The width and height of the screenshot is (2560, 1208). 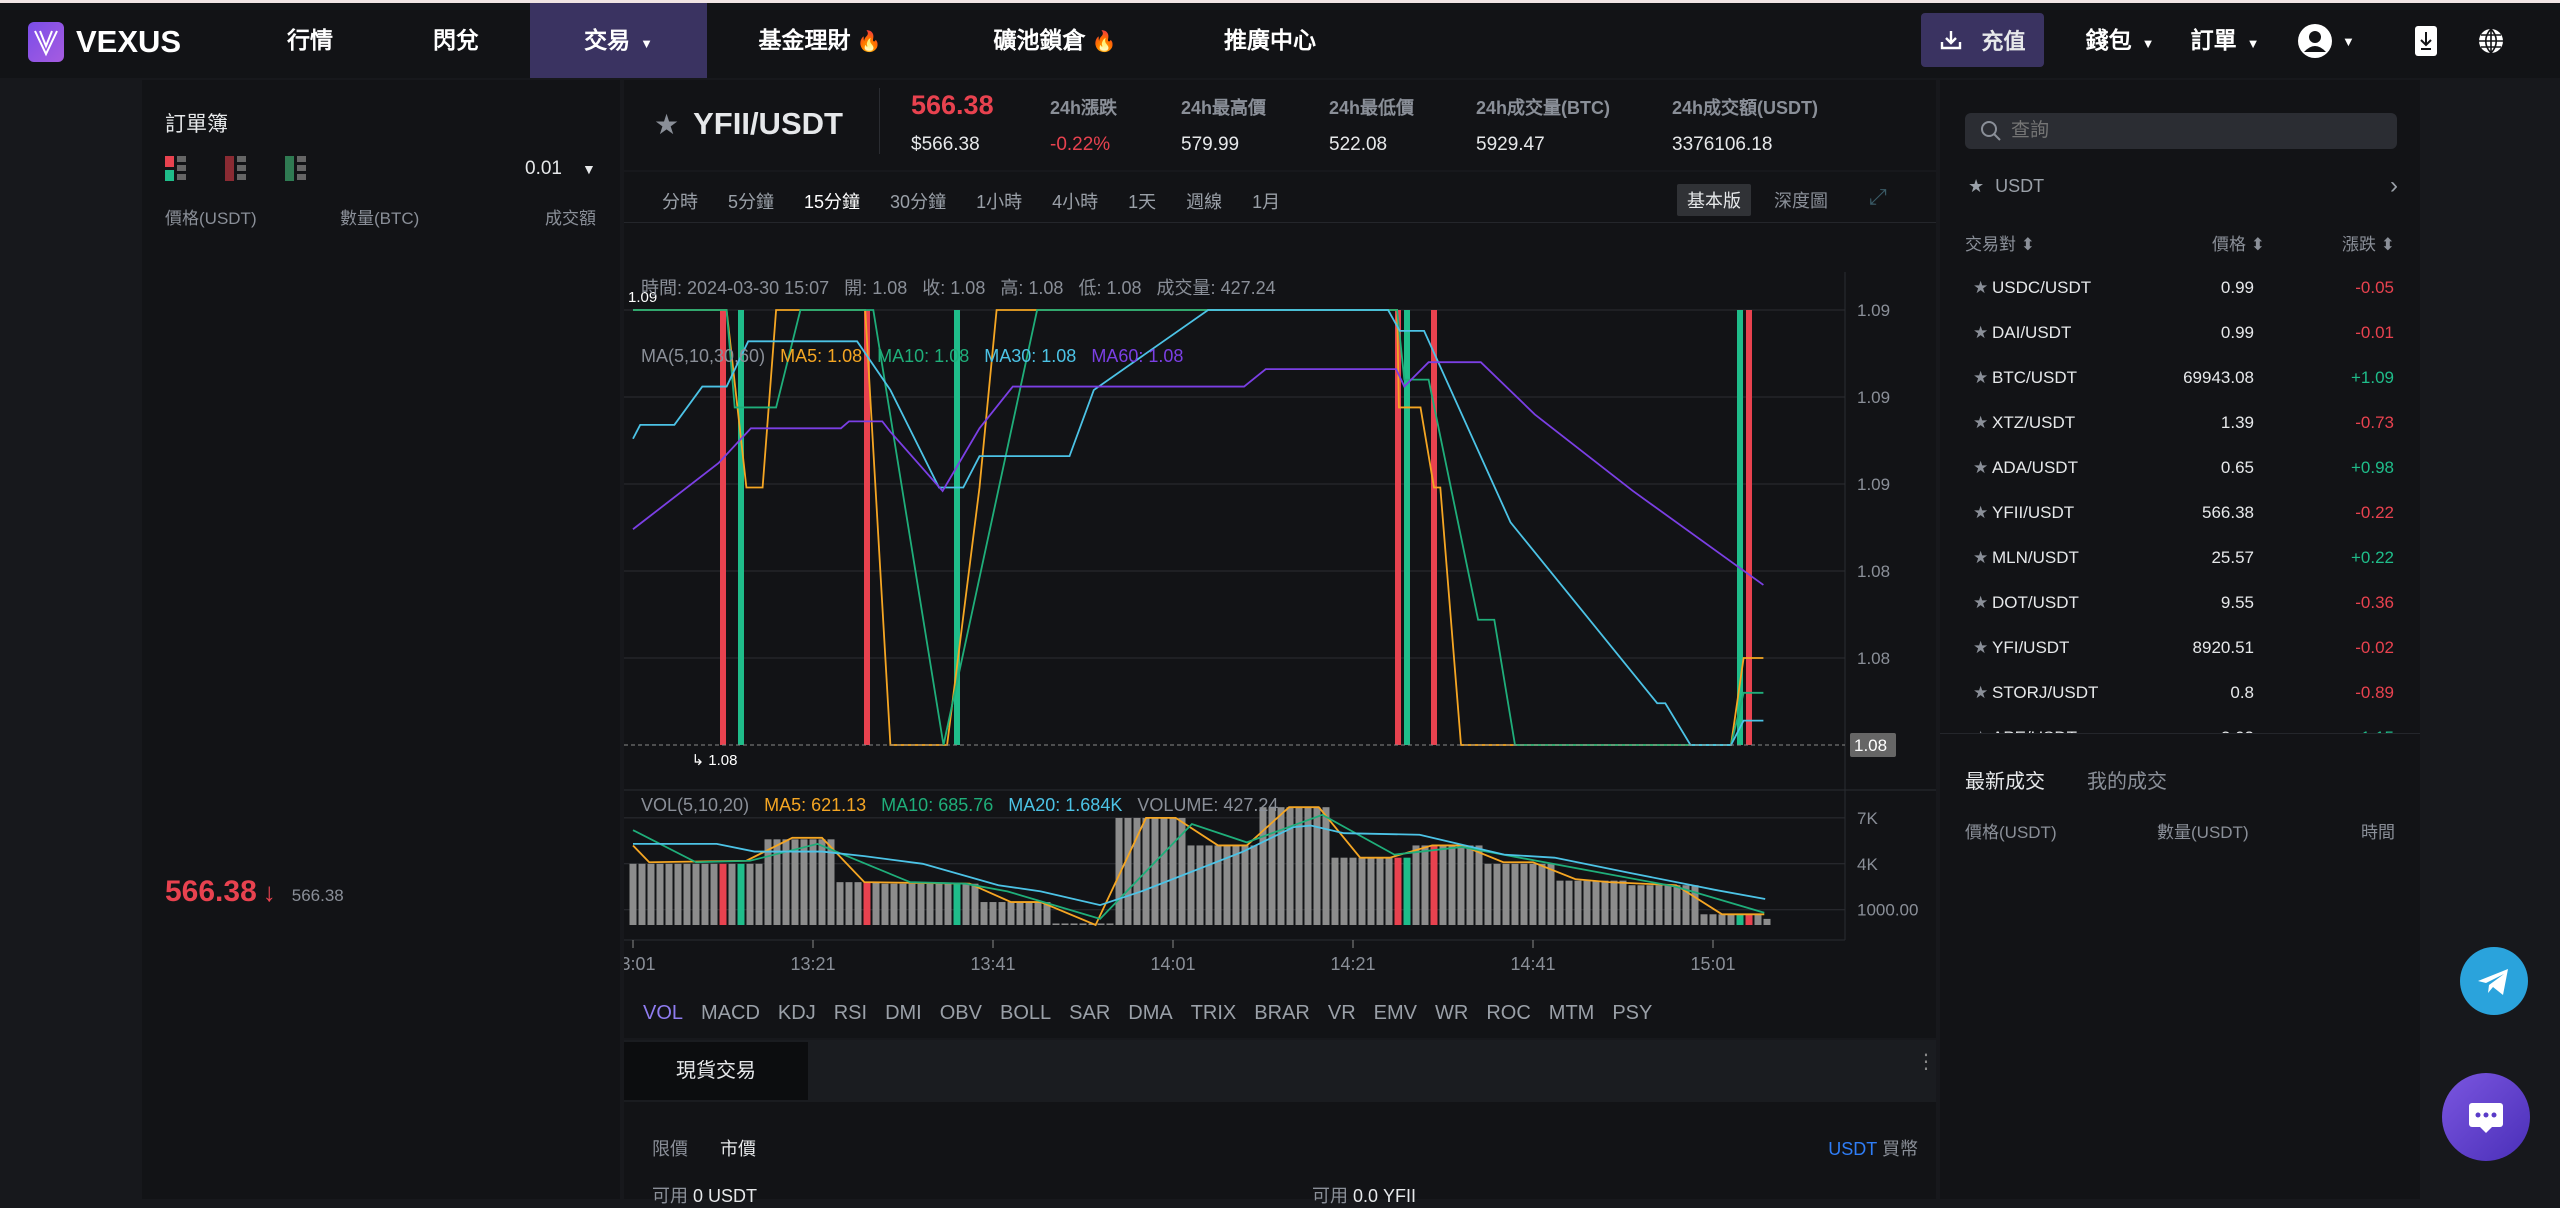 I want to click on chat-button, so click(x=2486, y=1117).